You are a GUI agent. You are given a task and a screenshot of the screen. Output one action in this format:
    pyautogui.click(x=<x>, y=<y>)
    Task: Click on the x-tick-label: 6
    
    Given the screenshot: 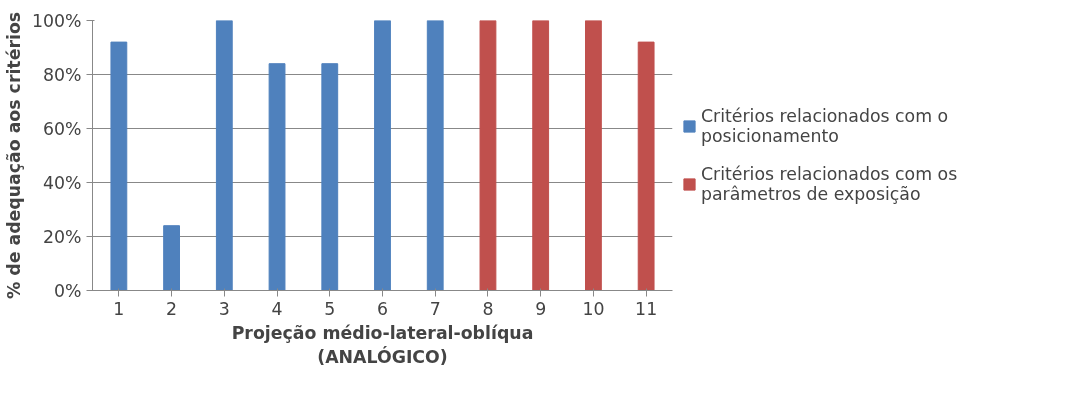 What is the action you would take?
    pyautogui.click(x=382, y=308)
    